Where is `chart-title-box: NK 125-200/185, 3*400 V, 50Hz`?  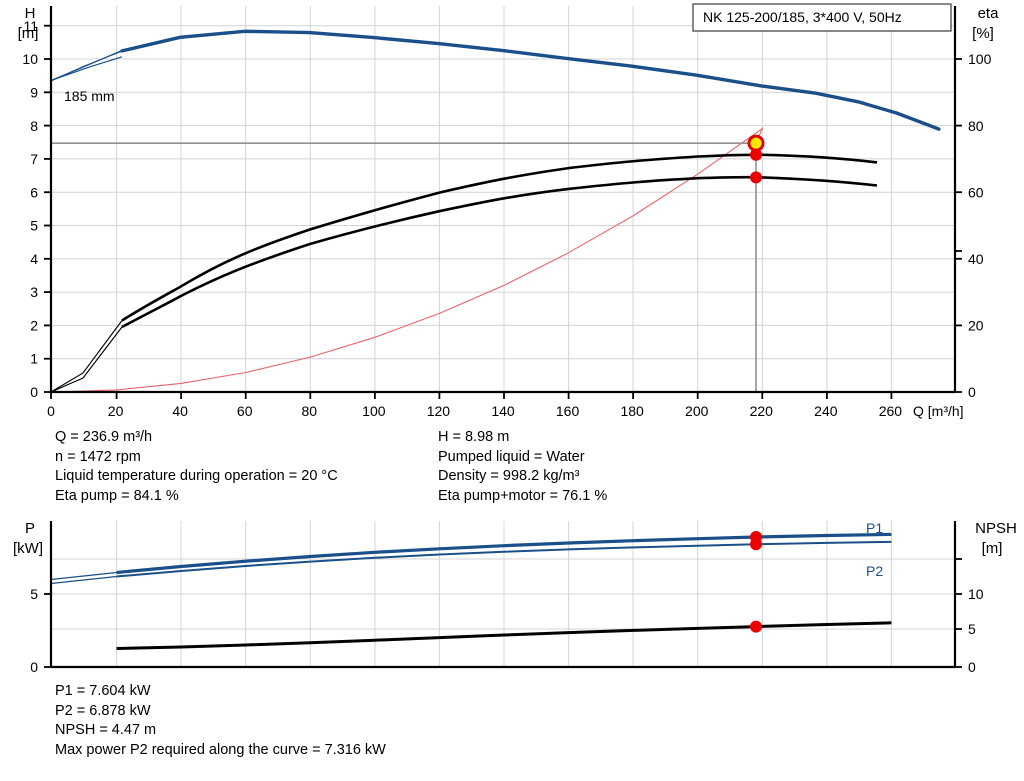
chart-title-box: NK 125-200/185, 3*400 V, 50Hz is located at coordinates (822, 17).